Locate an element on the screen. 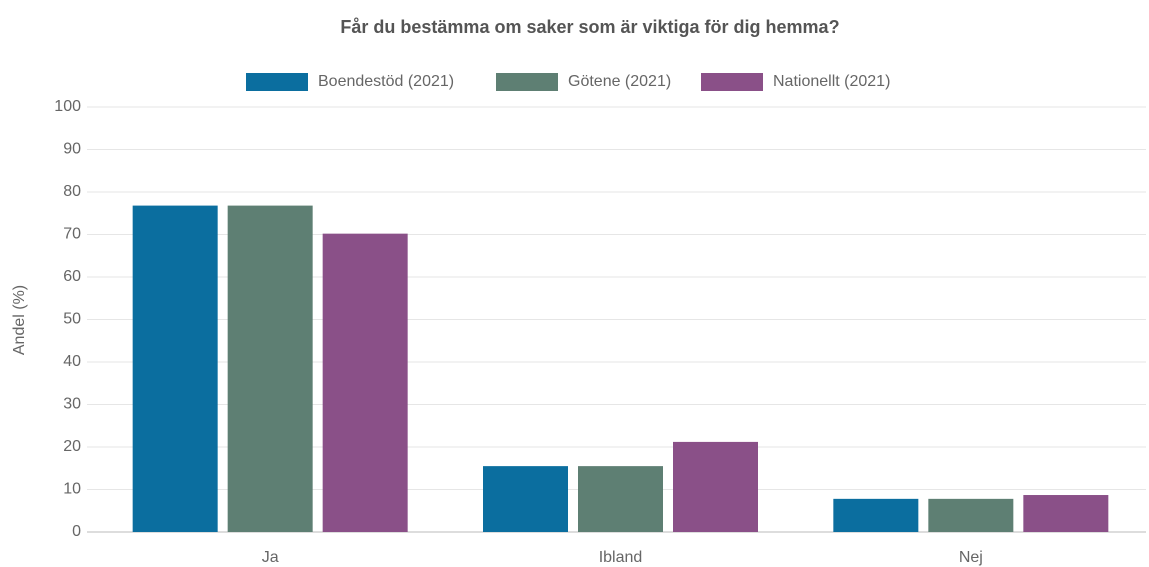  y-tick-label: 40 is located at coordinates (72, 361).